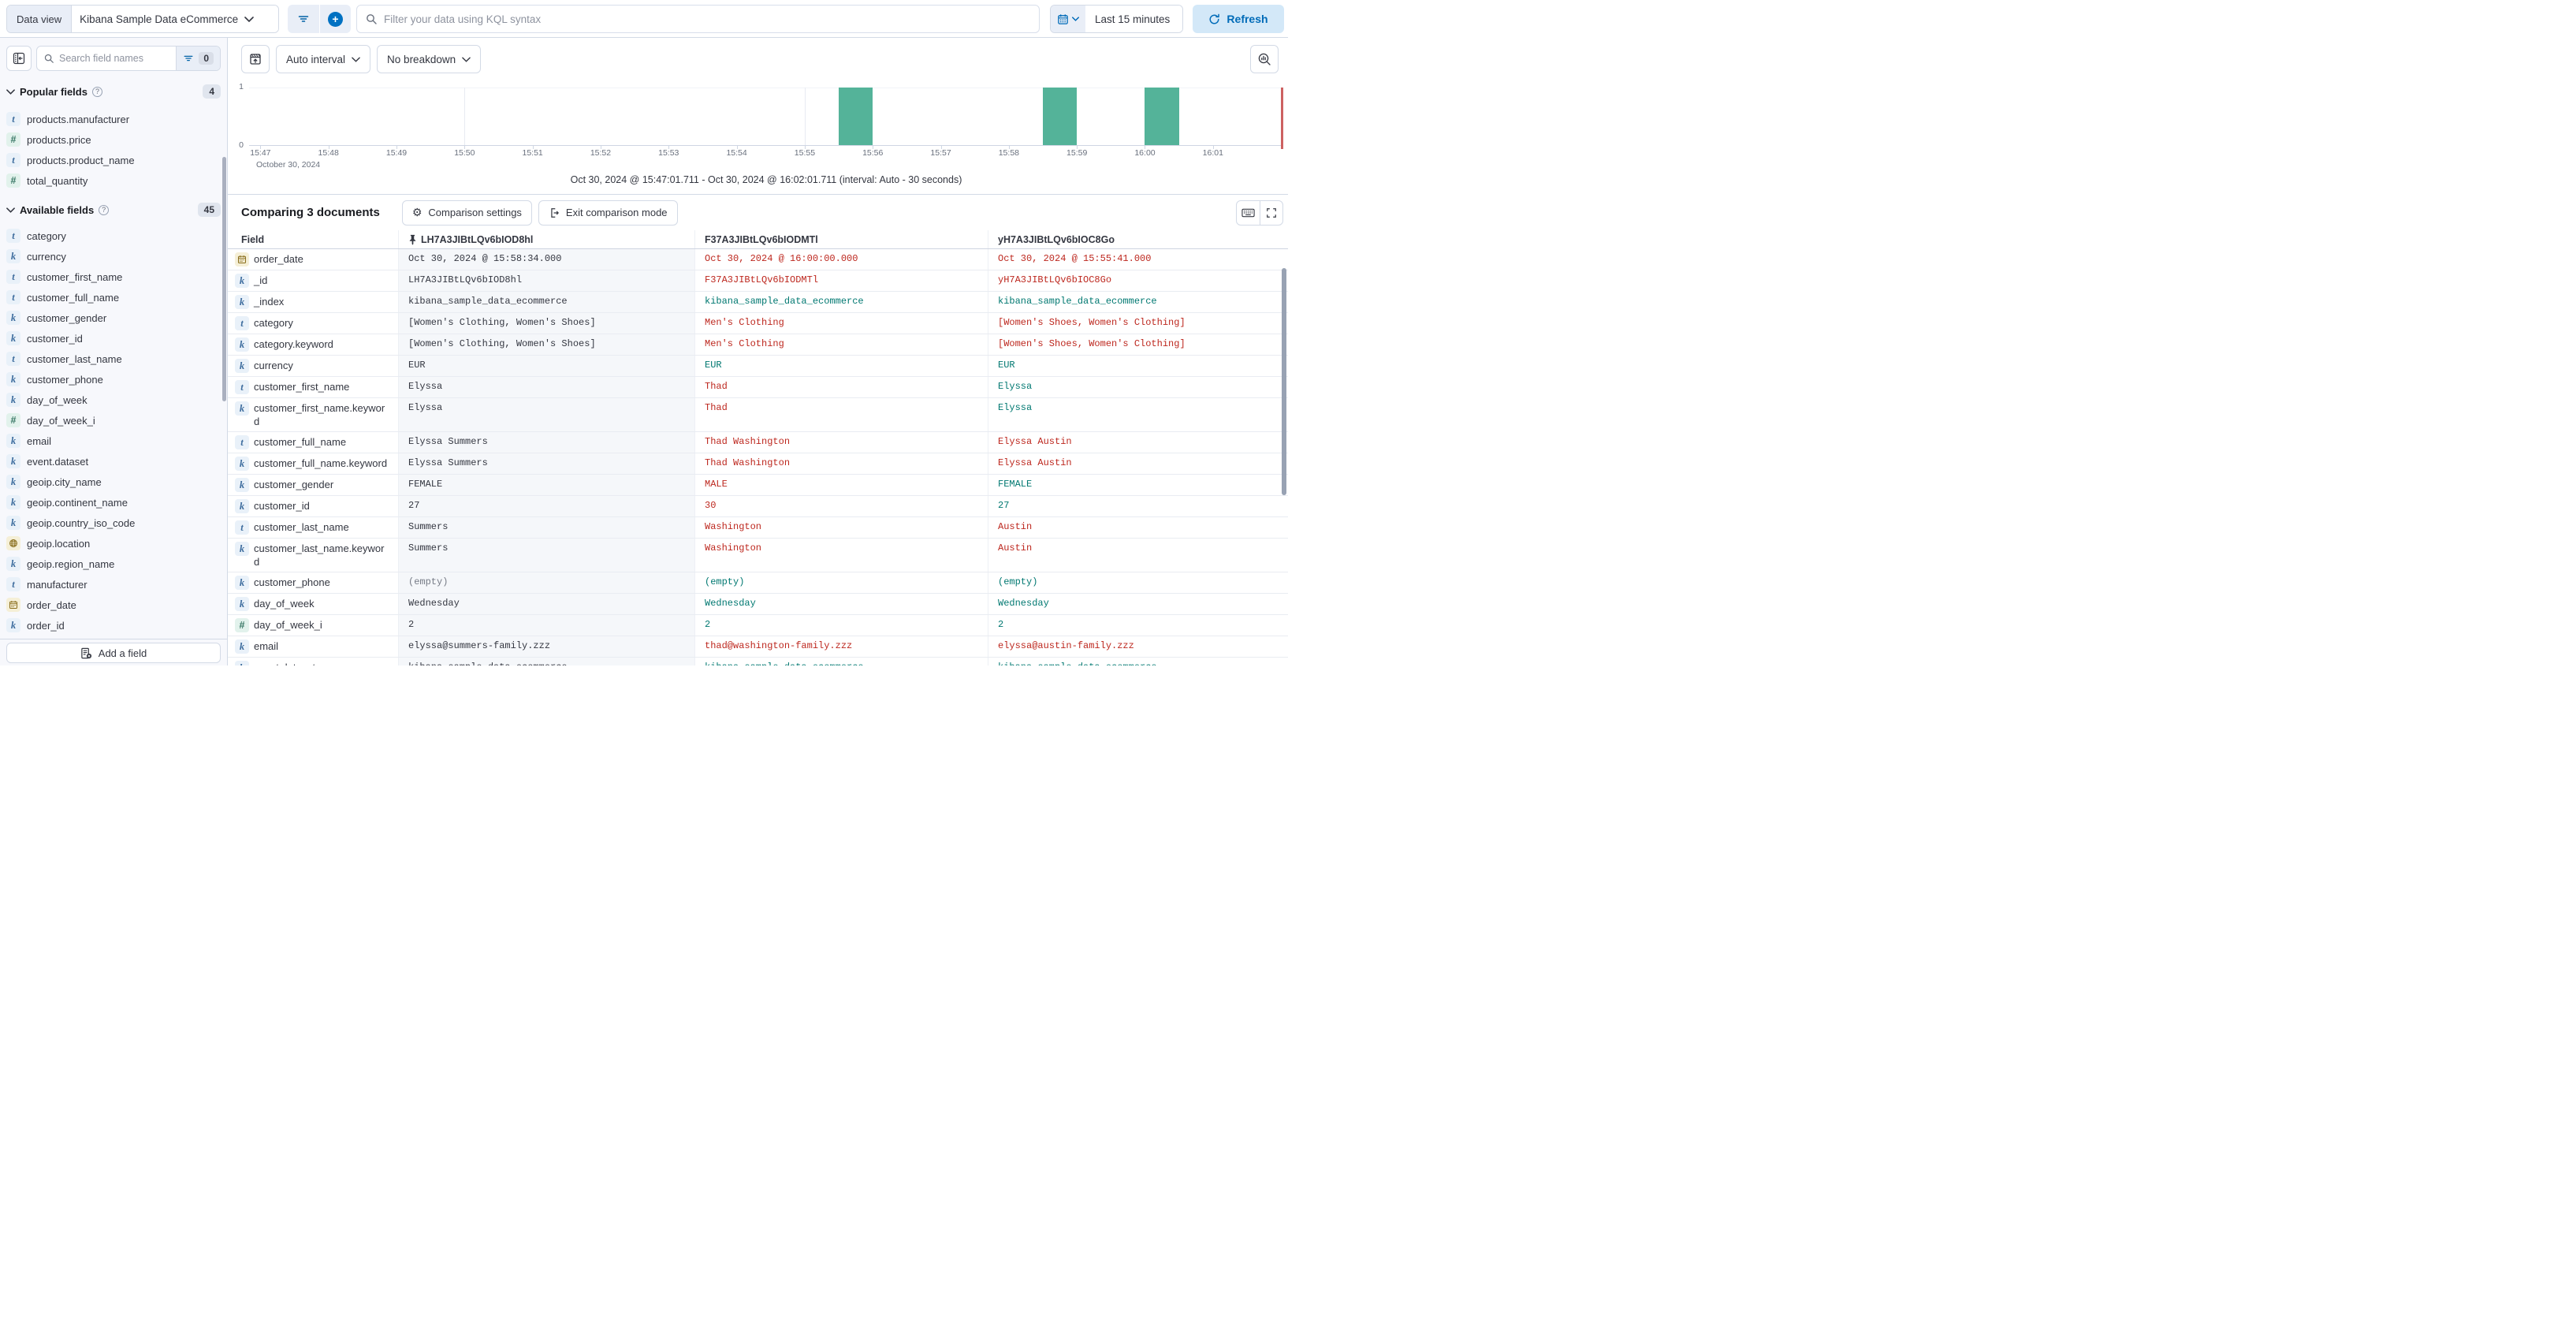  Describe the element at coordinates (116, 543) in the screenshot. I see `sidebar-field-geoip.location: geoip.location` at that location.